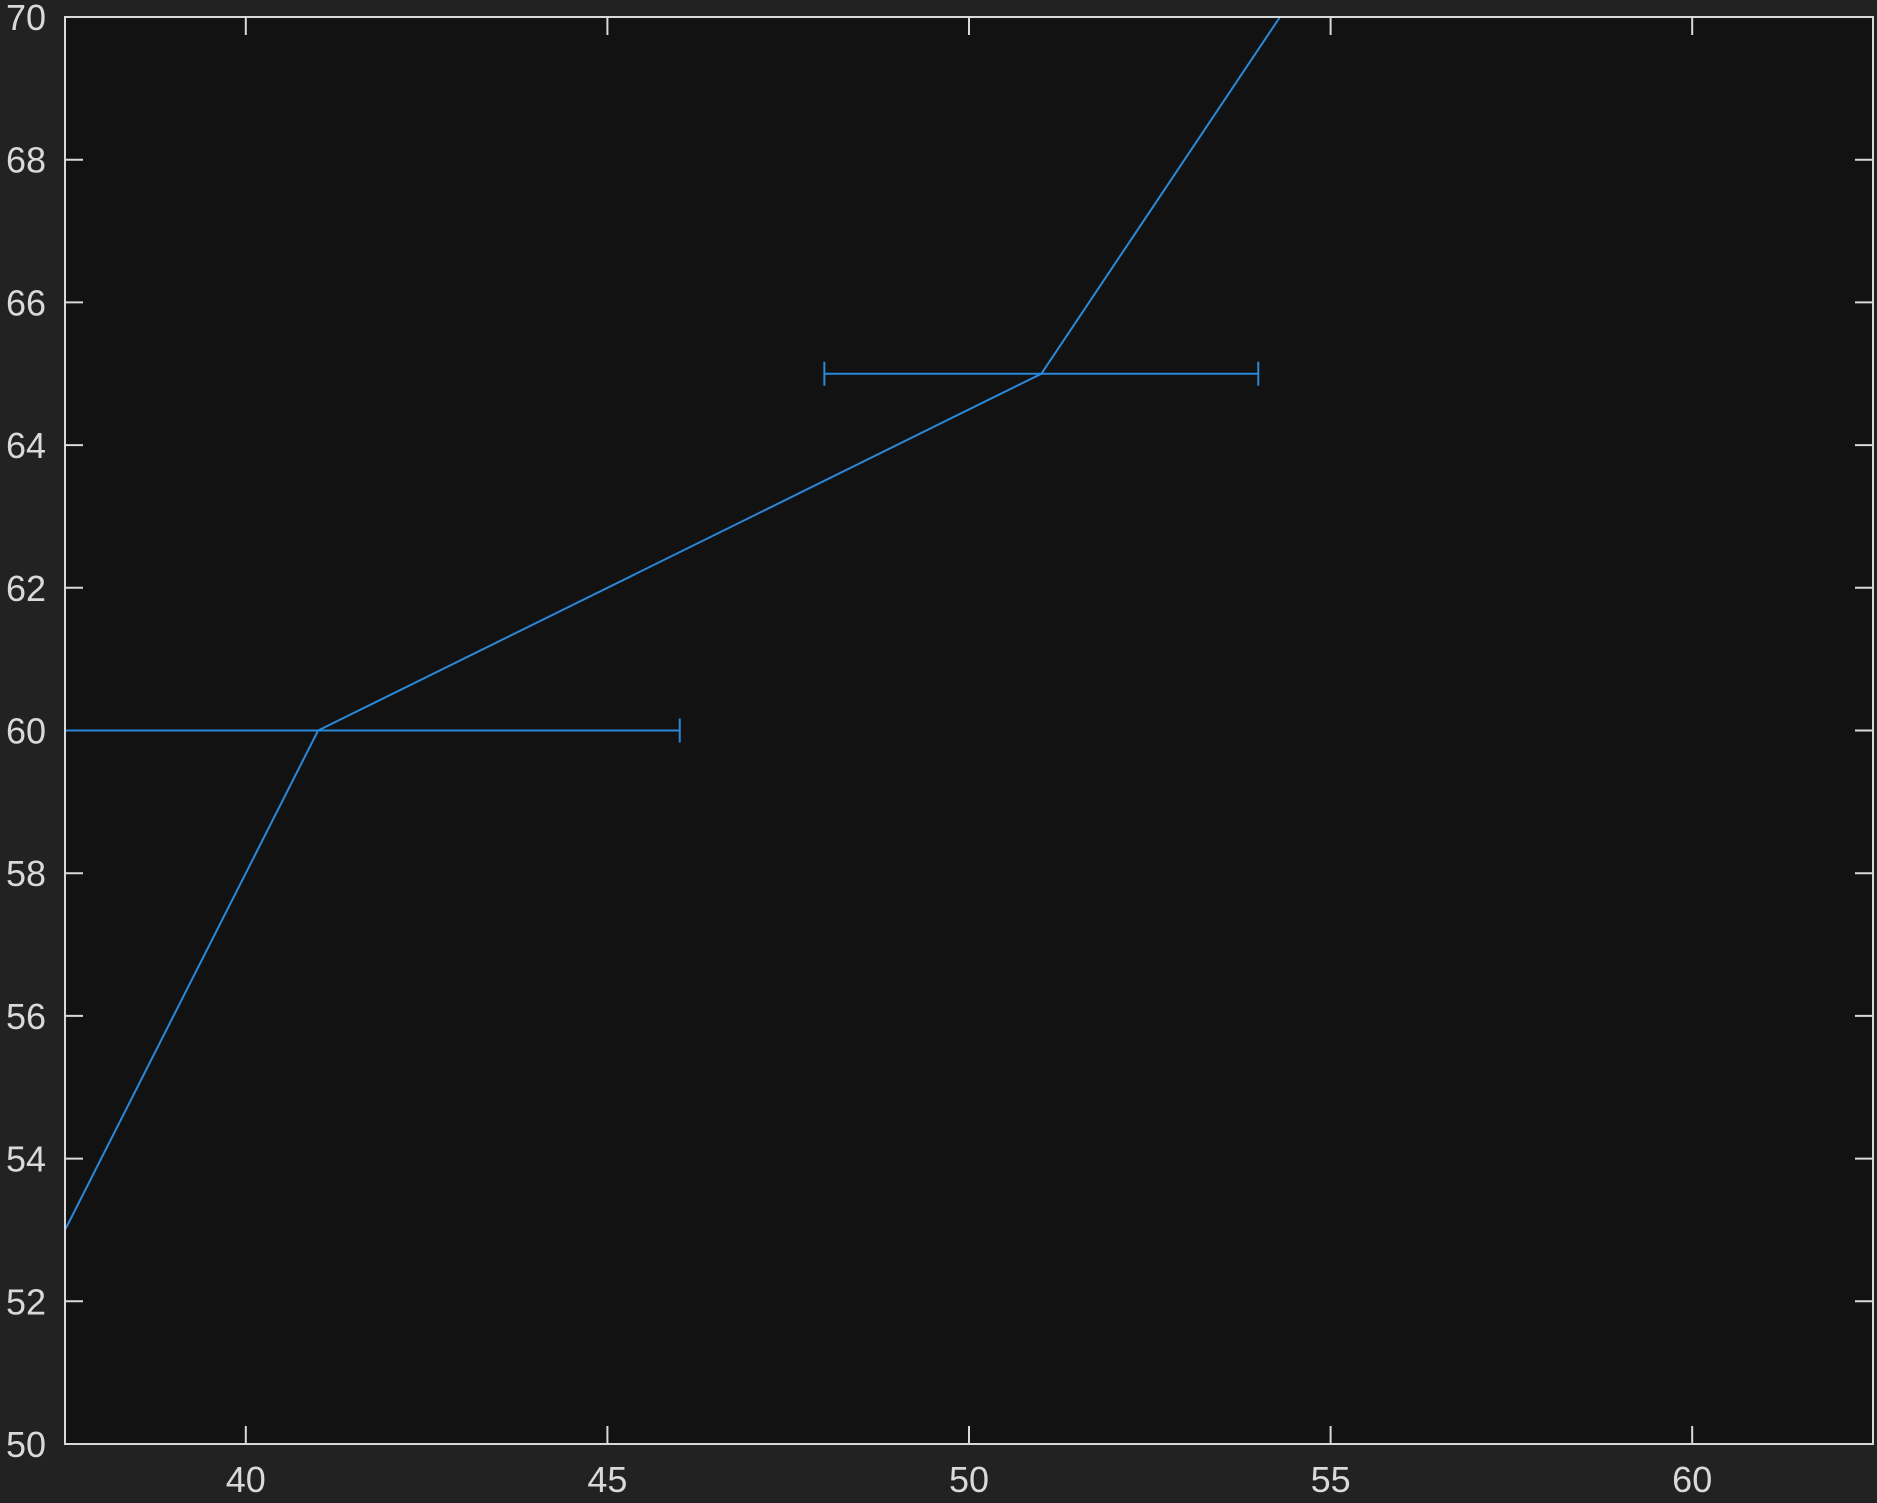 The image size is (1877, 1503). What do you see at coordinates (26, 445) in the screenshot?
I see `y-tick-label: 64` at bounding box center [26, 445].